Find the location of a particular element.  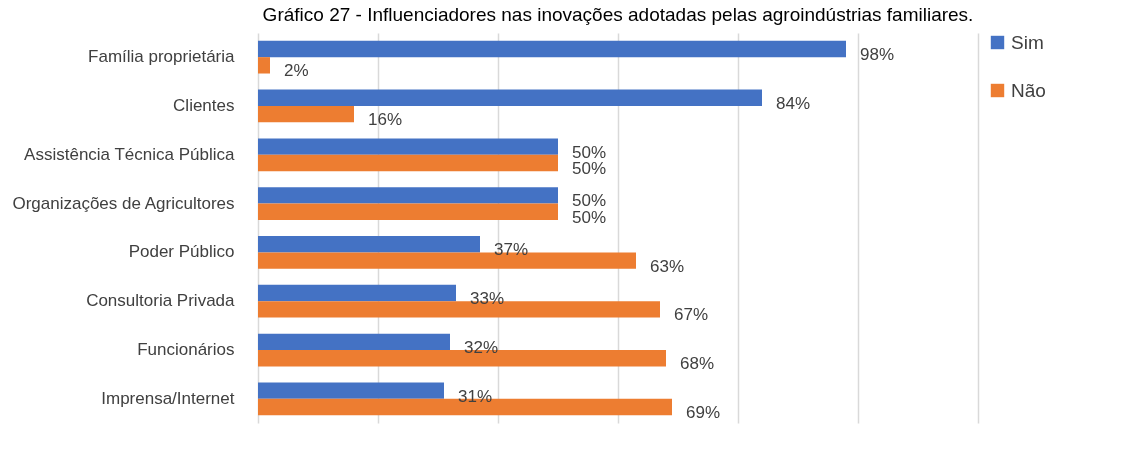

y-tick-label: Assistência Técnica Pública is located at coordinates (130, 154).